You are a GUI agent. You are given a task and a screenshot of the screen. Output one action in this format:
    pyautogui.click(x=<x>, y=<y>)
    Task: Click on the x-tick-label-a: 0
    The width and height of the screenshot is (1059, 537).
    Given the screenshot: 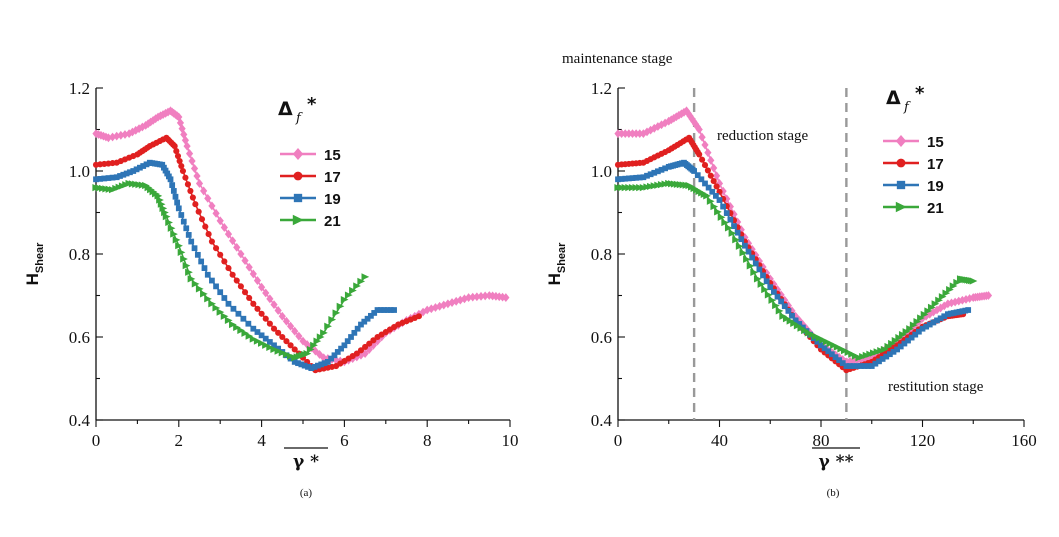 What is the action you would take?
    pyautogui.click(x=96, y=440)
    